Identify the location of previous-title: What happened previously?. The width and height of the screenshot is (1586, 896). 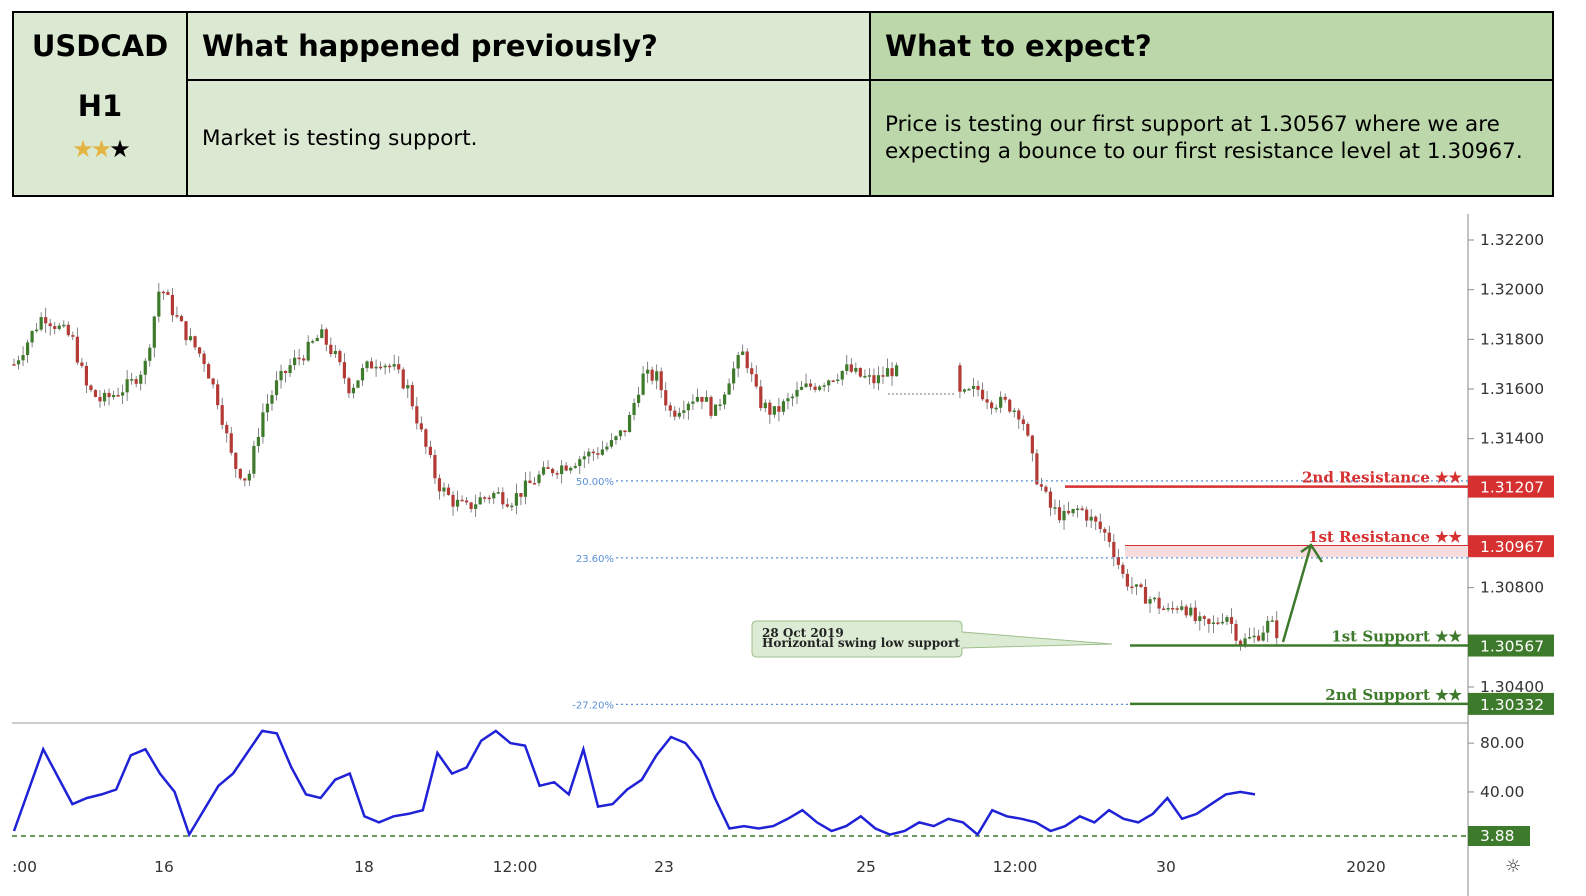
(430, 46).